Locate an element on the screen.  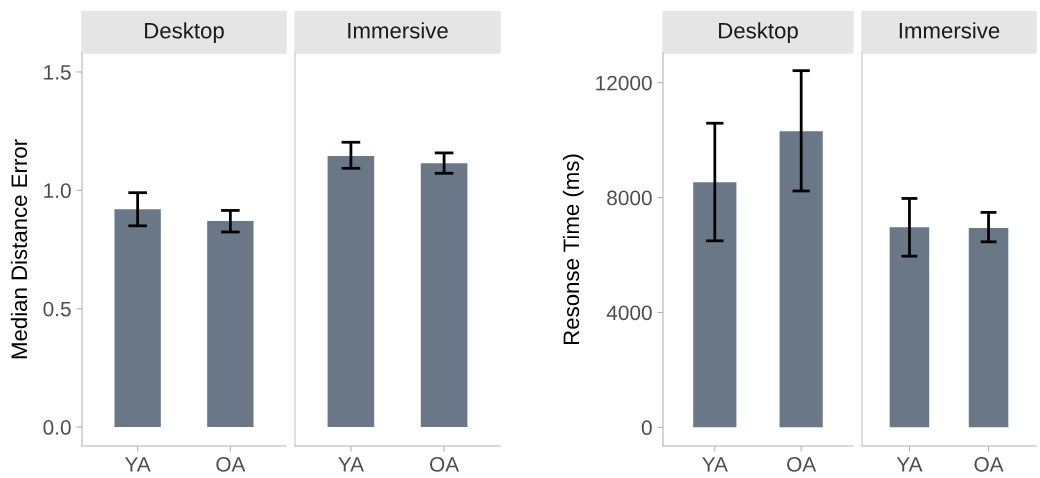
y-axis-title: Resonse Time (ms) is located at coordinates (573, 249).